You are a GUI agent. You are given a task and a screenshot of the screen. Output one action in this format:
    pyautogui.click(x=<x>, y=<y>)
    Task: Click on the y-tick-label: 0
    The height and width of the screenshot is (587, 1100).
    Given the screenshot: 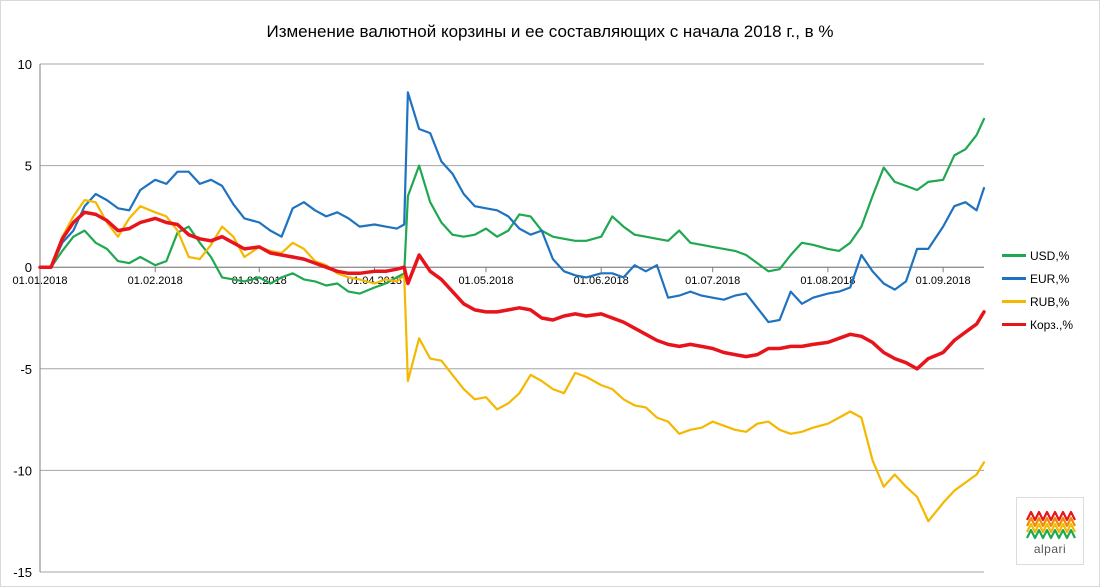 What is the action you would take?
    pyautogui.click(x=28, y=267)
    